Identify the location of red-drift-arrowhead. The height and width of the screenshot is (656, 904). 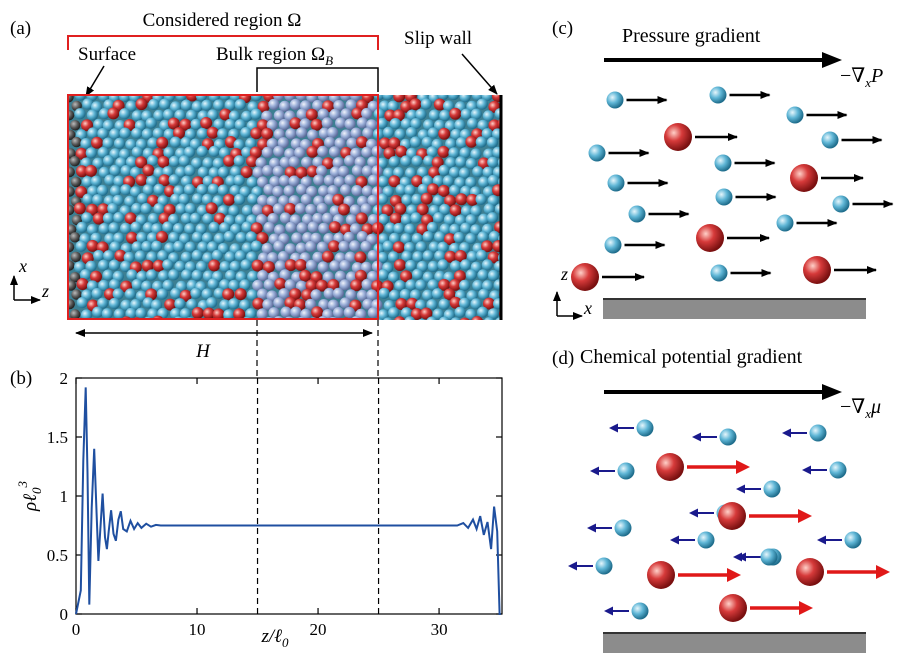
(734, 575).